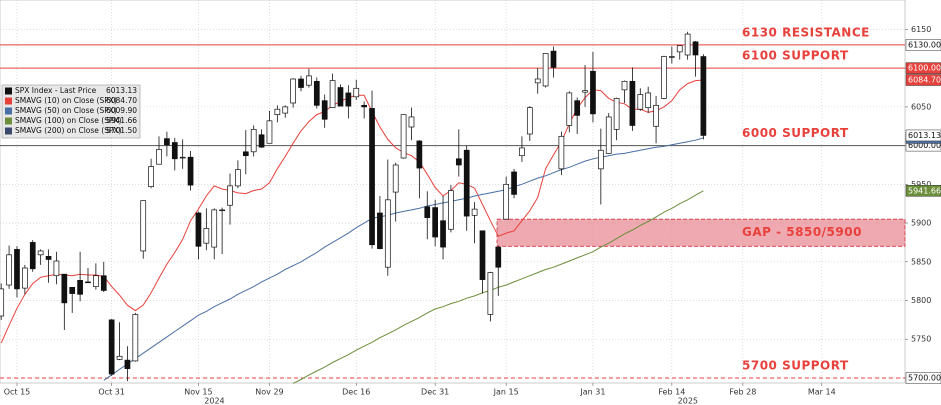  Describe the element at coordinates (921, 261) in the screenshot. I see `y-tick-label: 5850` at that location.